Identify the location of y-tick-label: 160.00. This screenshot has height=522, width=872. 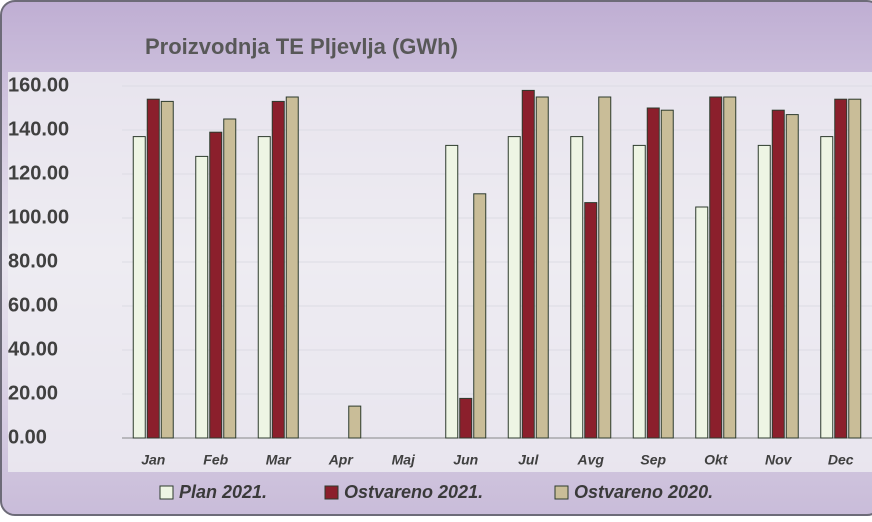
(38, 85).